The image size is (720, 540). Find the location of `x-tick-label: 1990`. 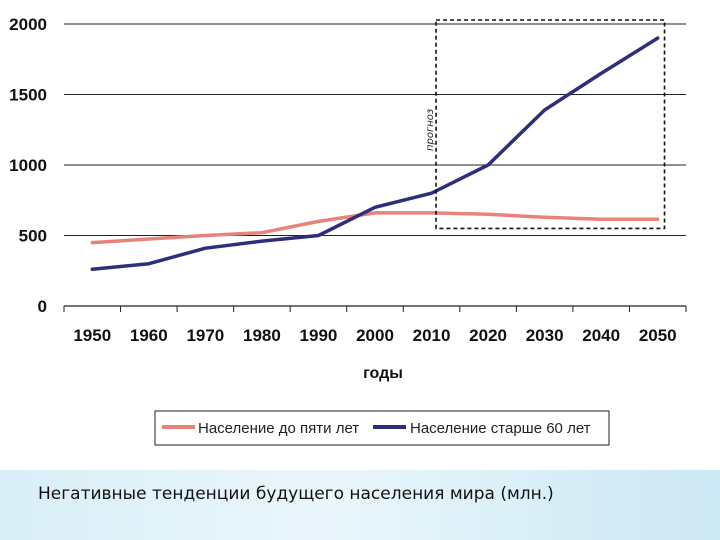

x-tick-label: 1990 is located at coordinates (319, 335).